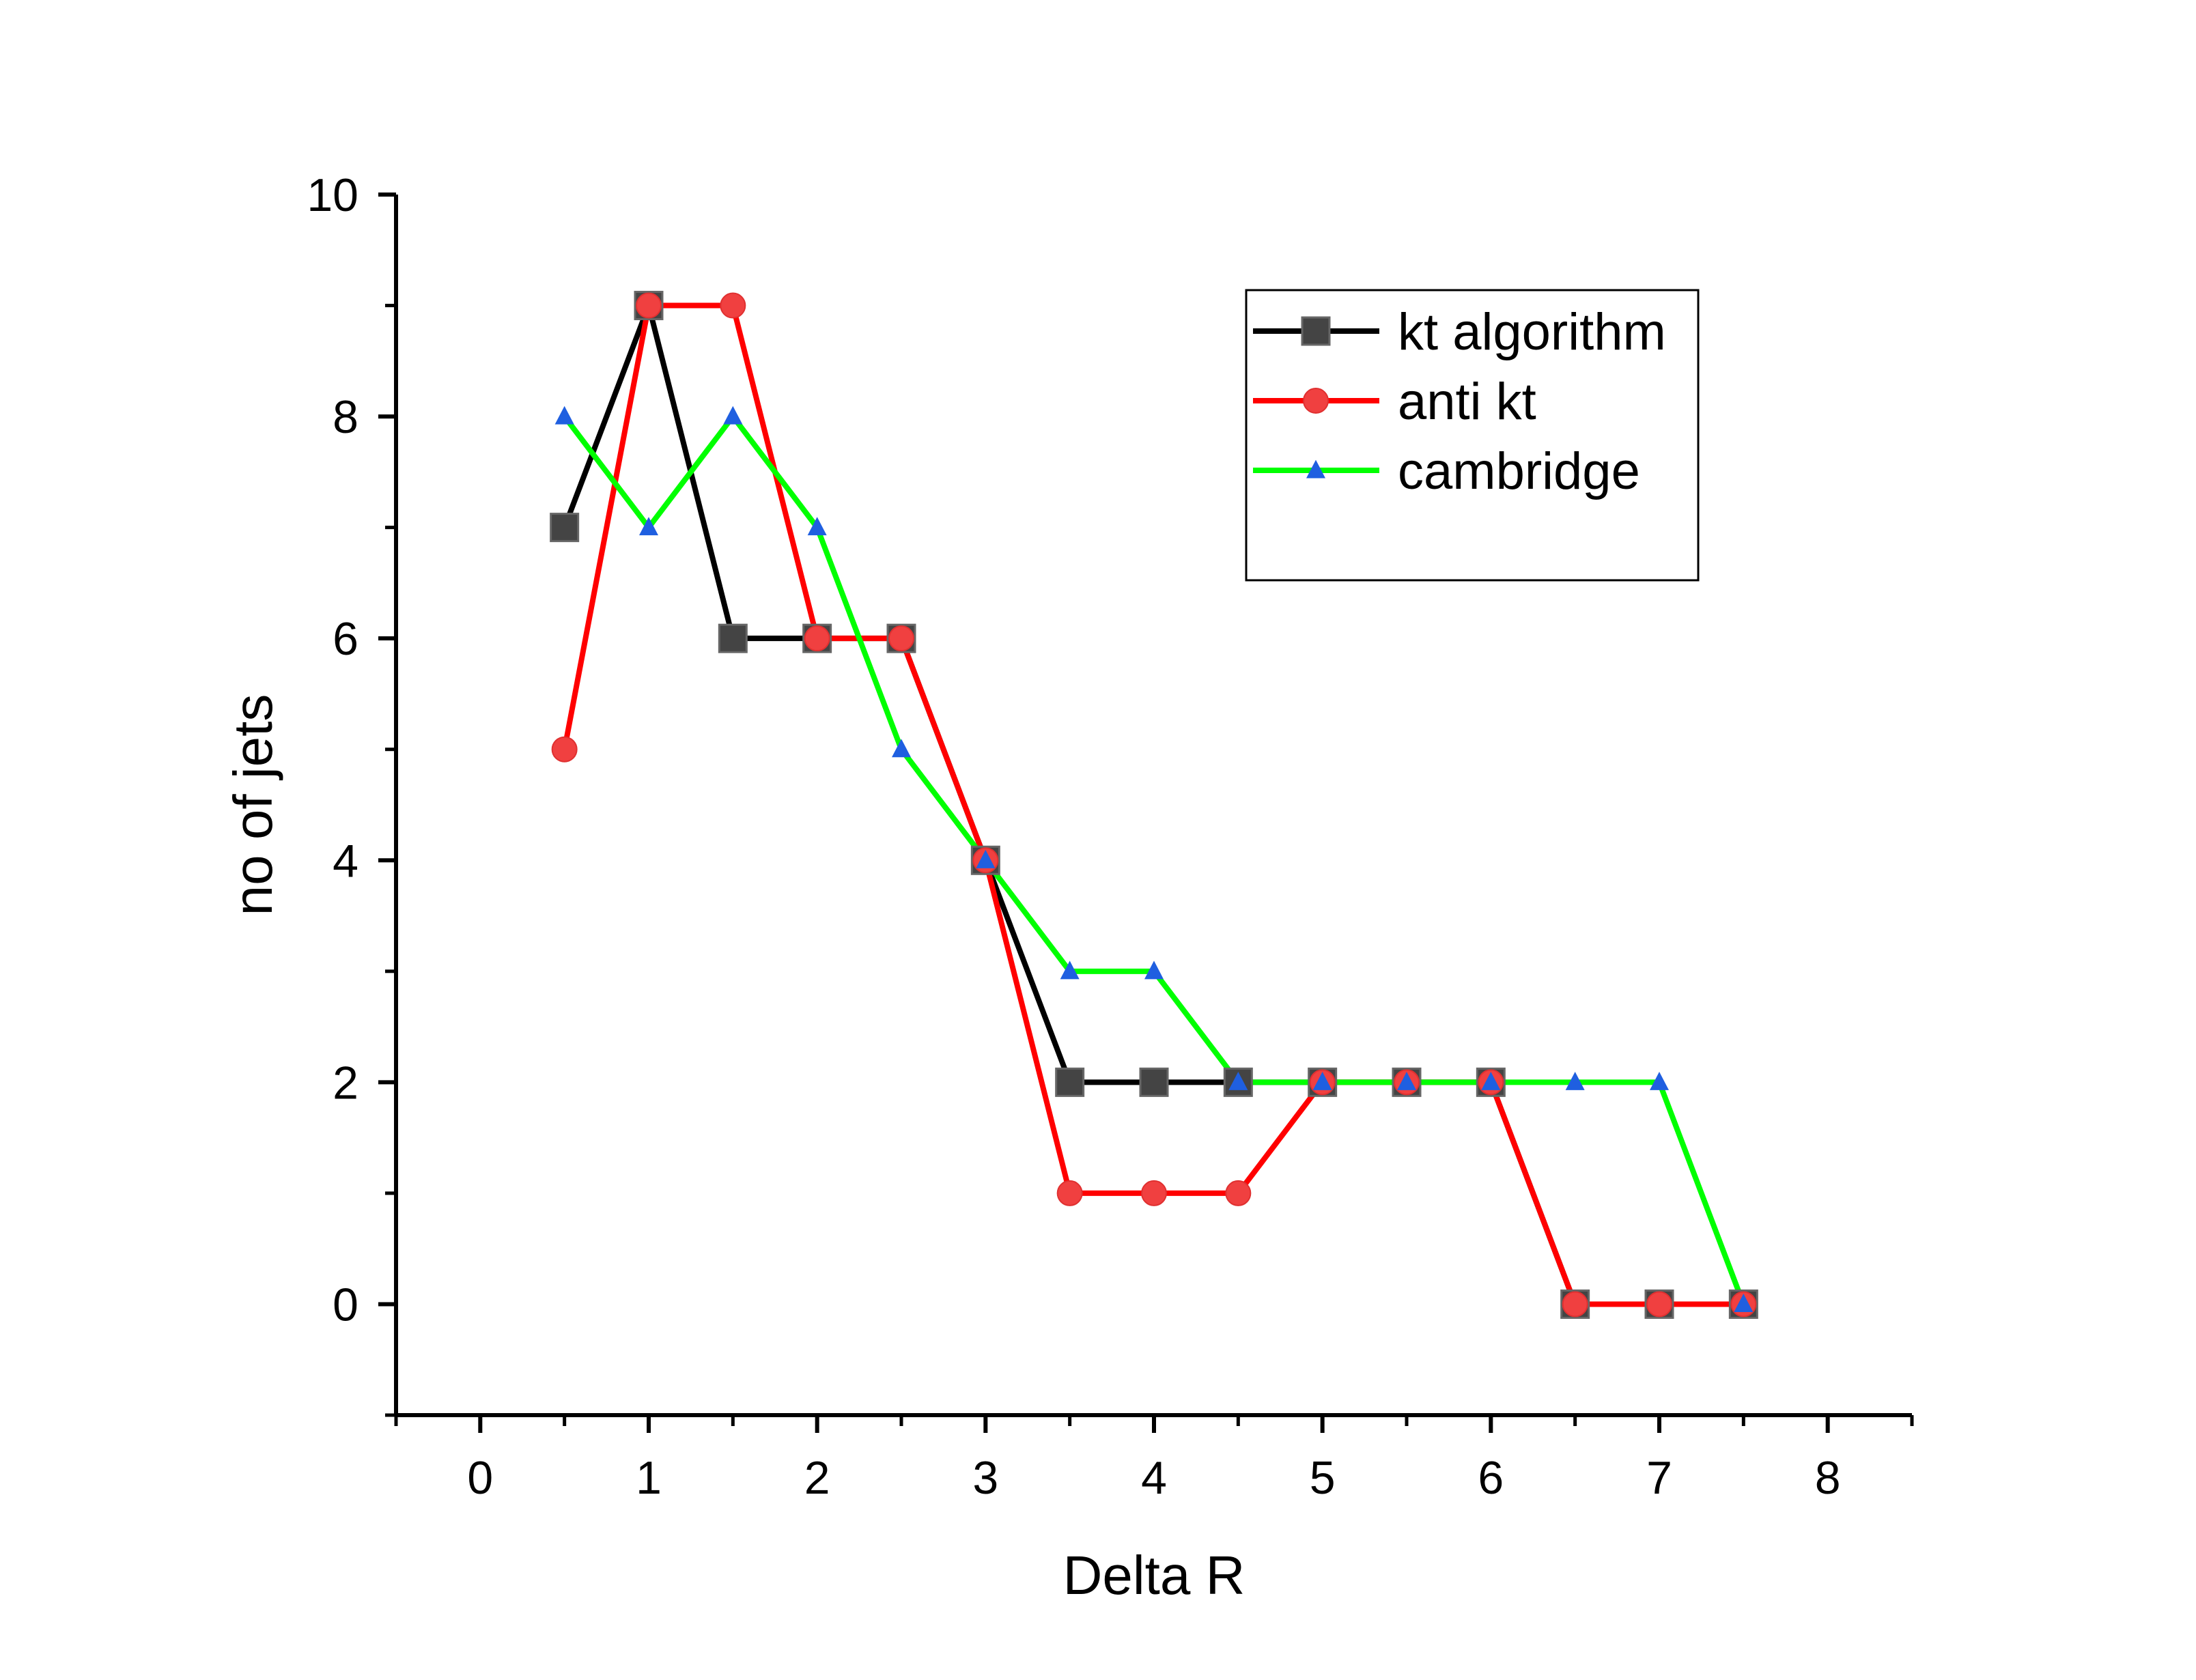  Describe the element at coordinates (346, 639) in the screenshot. I see `y-tick-label: 6` at that location.